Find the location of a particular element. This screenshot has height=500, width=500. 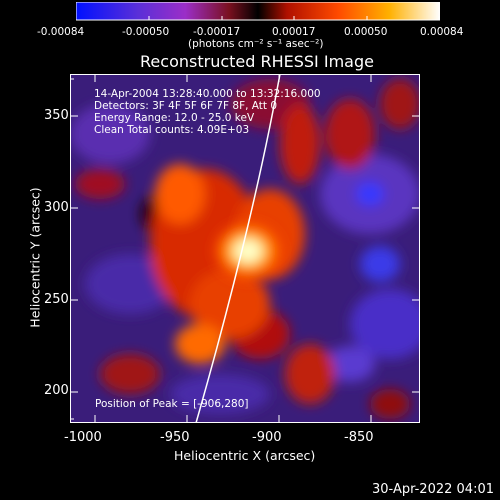

colorbar-tick-label: -0.00050 is located at coordinates (146, 32).